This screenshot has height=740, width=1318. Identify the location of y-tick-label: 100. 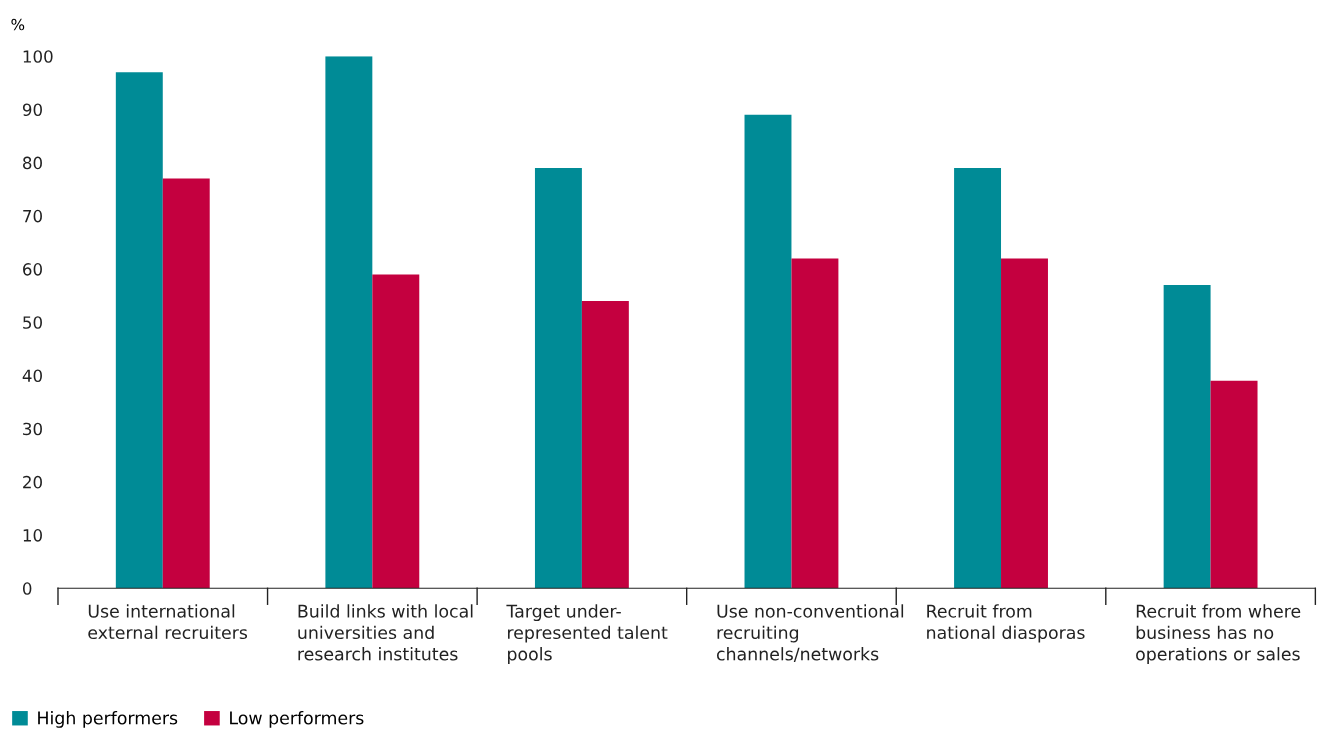
(38, 56).